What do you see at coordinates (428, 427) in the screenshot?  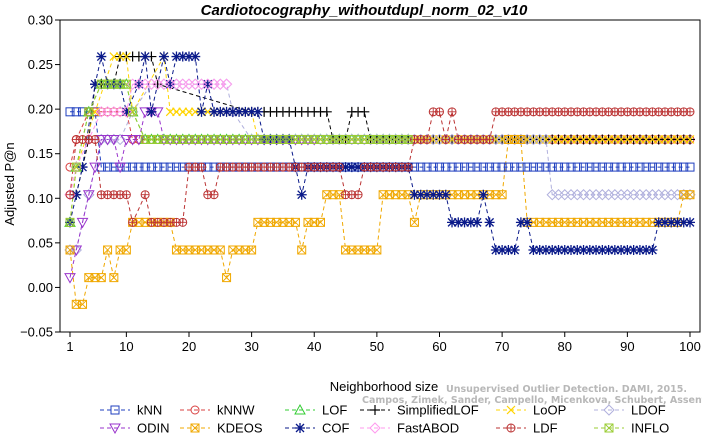 I see `legend-label: FastABOD` at bounding box center [428, 427].